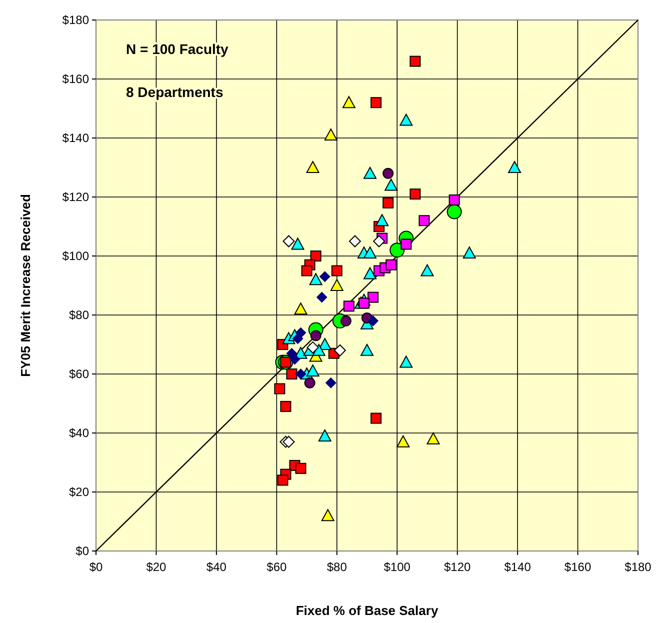 Image resolution: width=660 pixels, height=623 pixels. I want to click on x-tick-label: $0, so click(96, 567).